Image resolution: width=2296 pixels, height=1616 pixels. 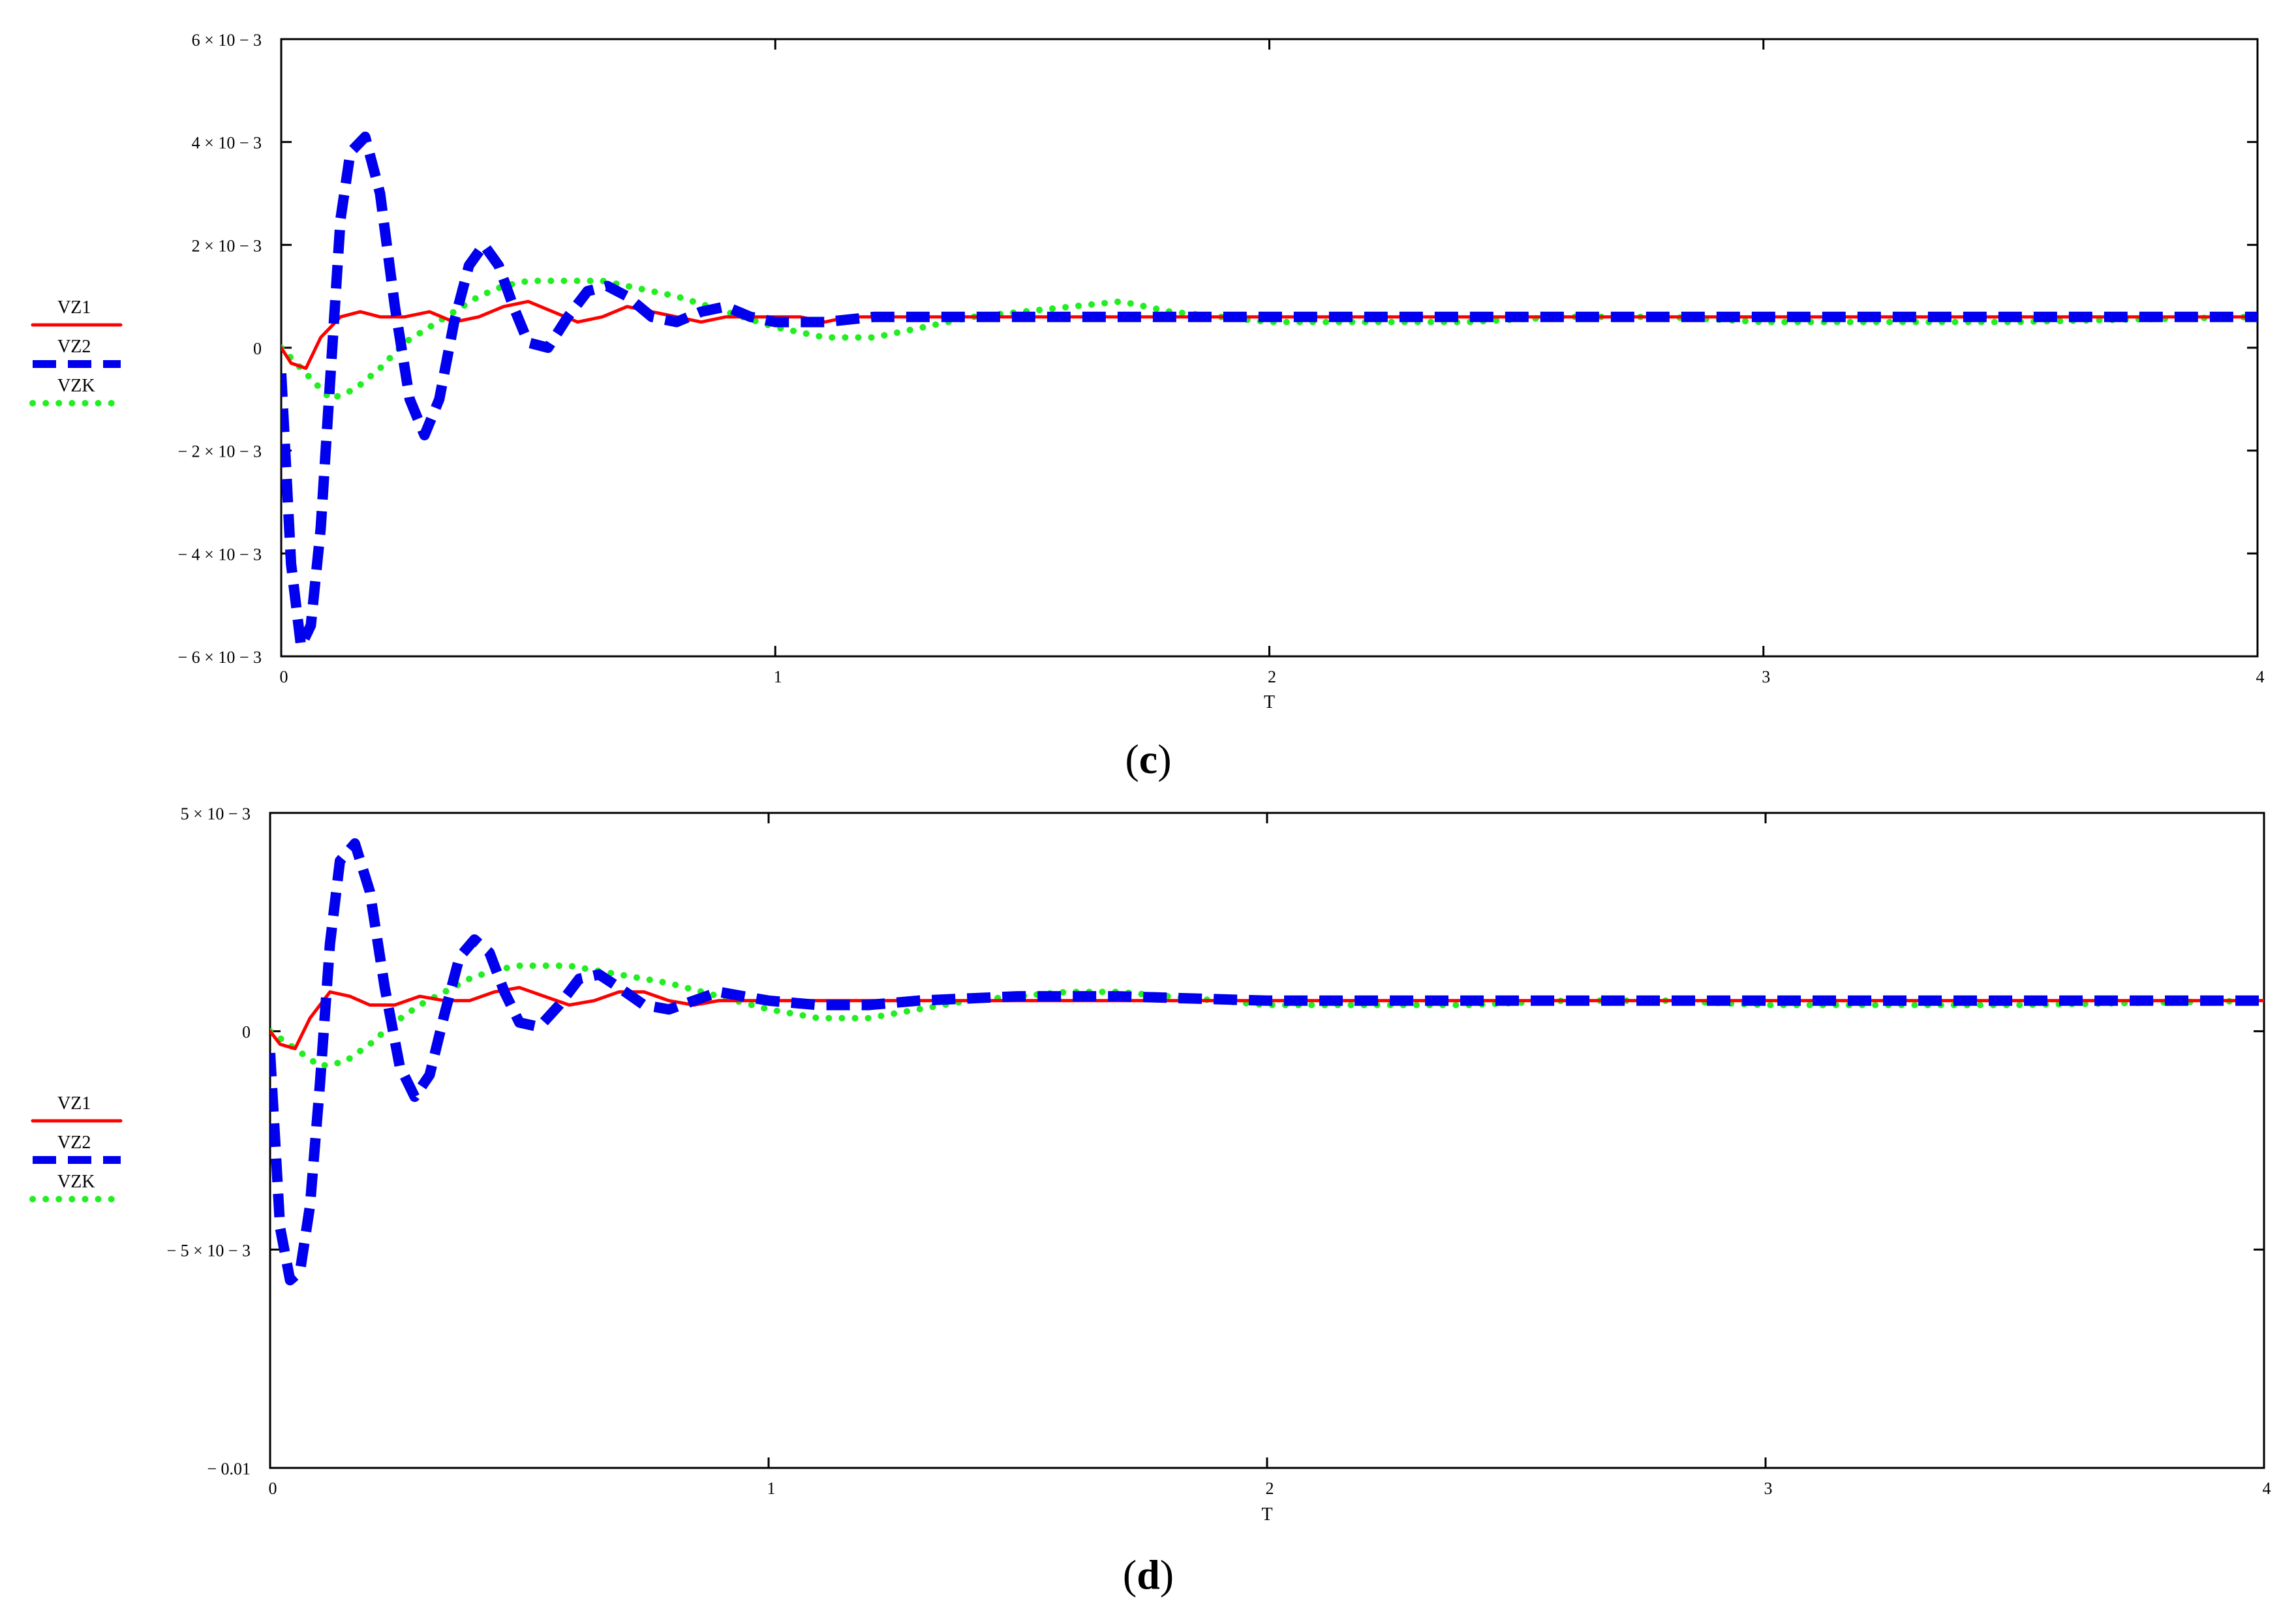 What do you see at coordinates (227, 245) in the screenshot?
I see `y-tick-label: 2 × 10 − 3` at bounding box center [227, 245].